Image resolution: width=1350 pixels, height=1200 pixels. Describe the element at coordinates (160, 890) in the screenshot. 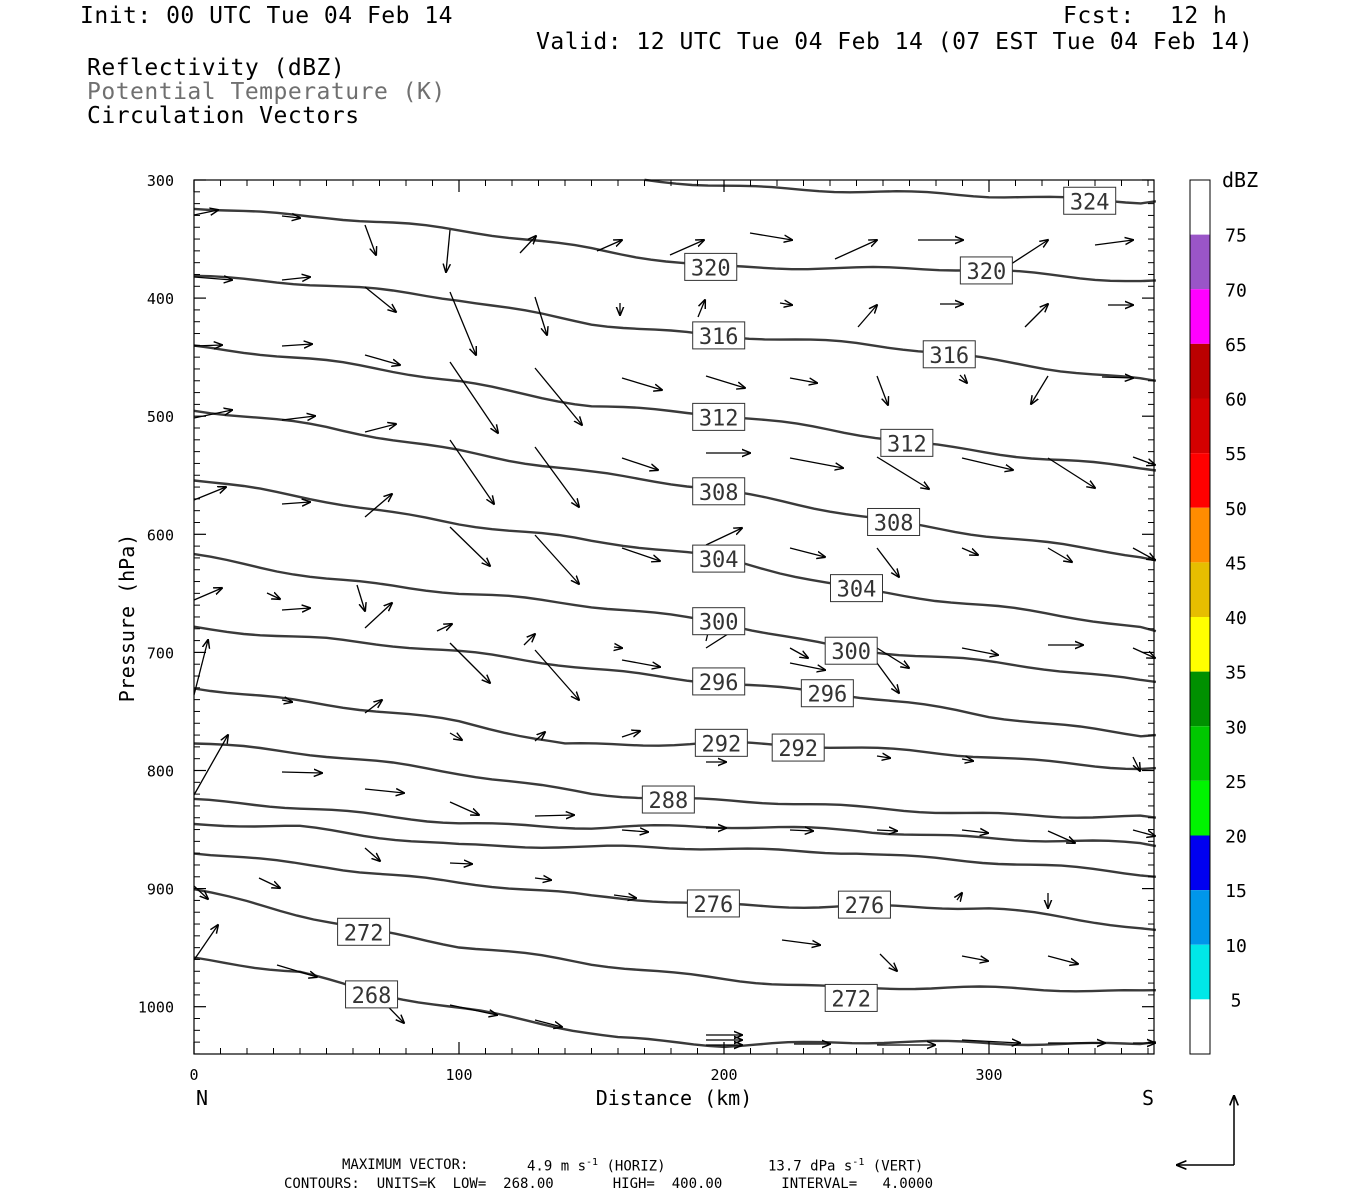

I see `y-tick-label: 900` at that location.